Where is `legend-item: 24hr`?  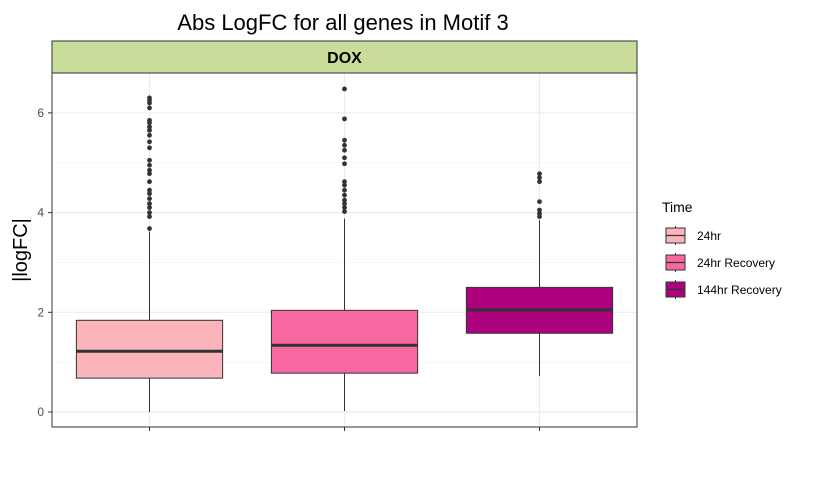
legend-item: 24hr is located at coordinates (693, 235).